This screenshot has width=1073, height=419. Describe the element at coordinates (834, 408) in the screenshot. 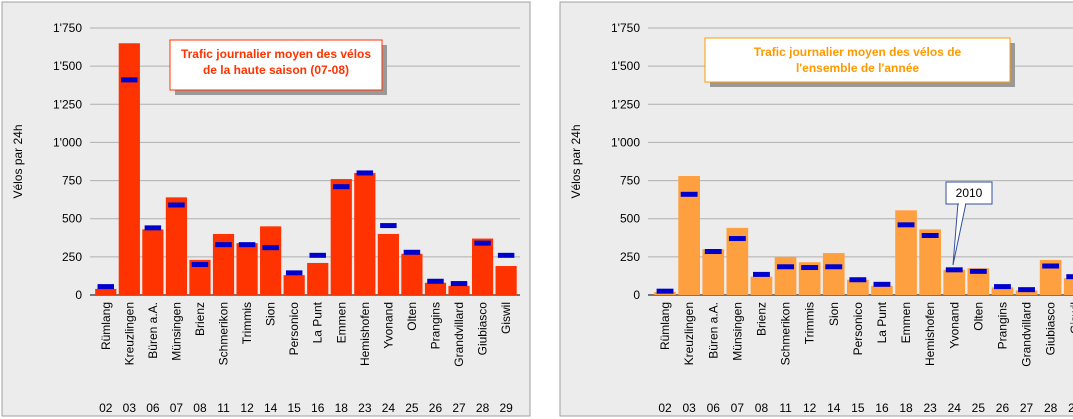

I see `x-code-label: 14` at that location.